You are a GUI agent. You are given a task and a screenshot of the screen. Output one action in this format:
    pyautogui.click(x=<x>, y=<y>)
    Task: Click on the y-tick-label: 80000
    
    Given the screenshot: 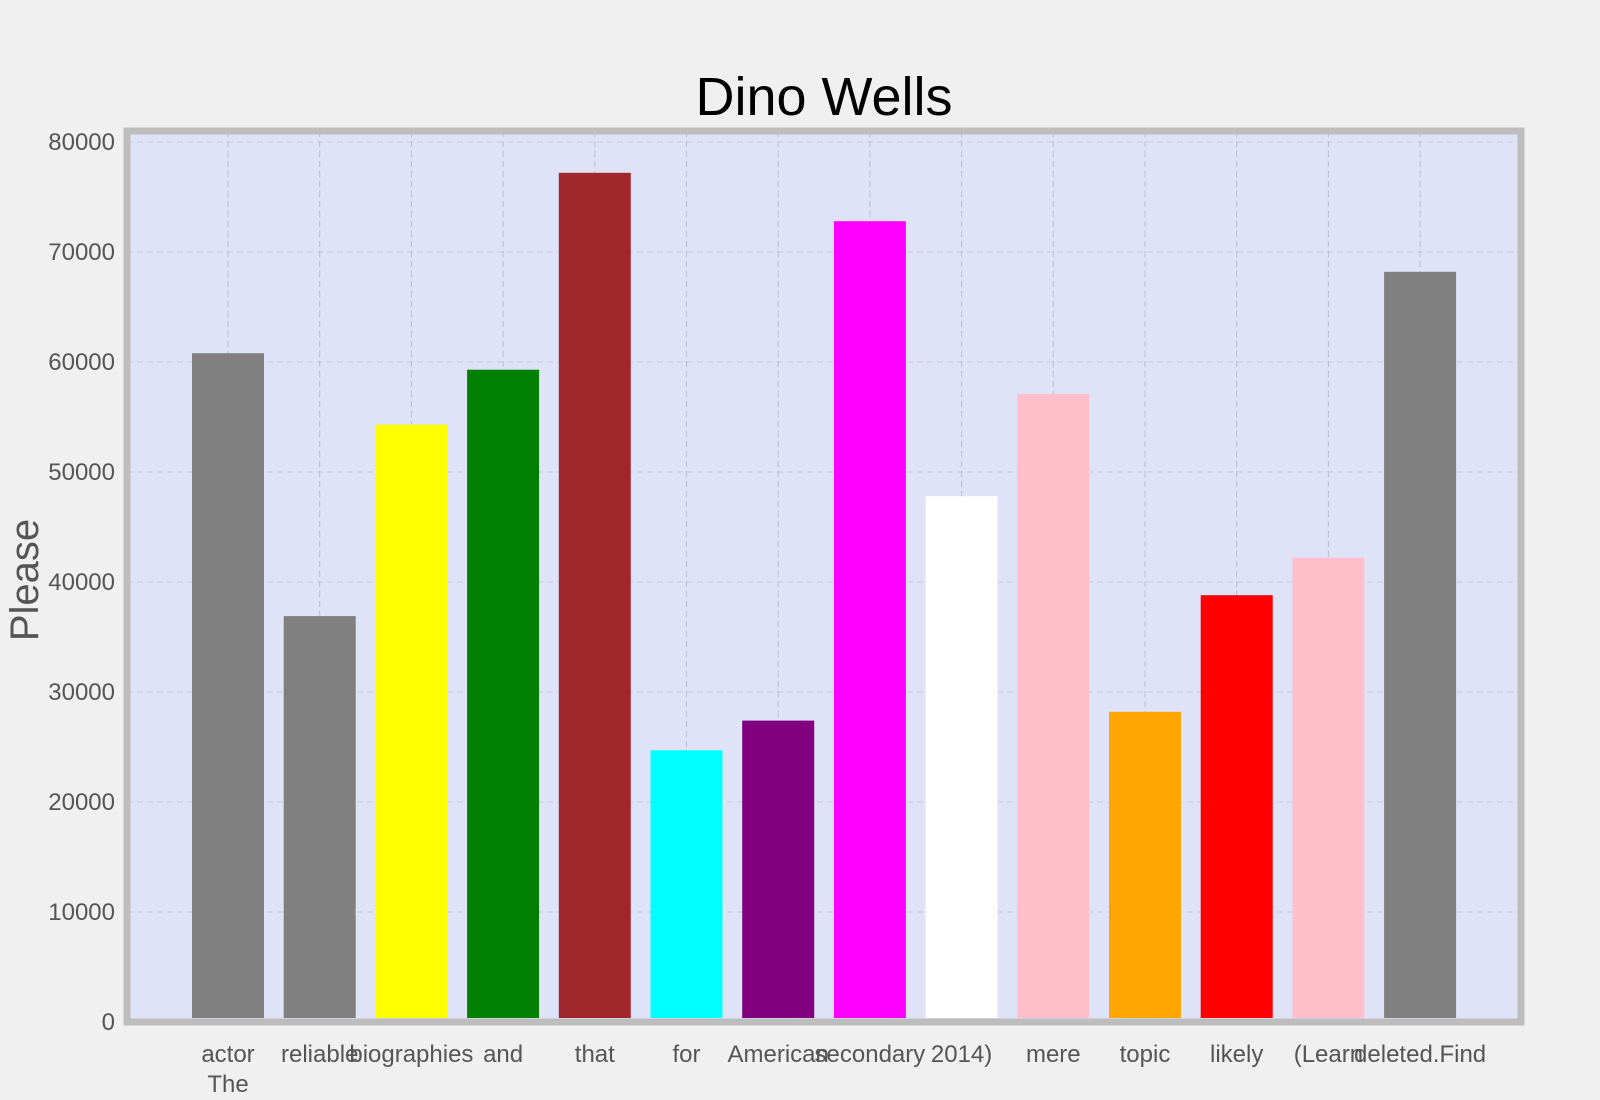 What is the action you would take?
    pyautogui.click(x=81, y=142)
    